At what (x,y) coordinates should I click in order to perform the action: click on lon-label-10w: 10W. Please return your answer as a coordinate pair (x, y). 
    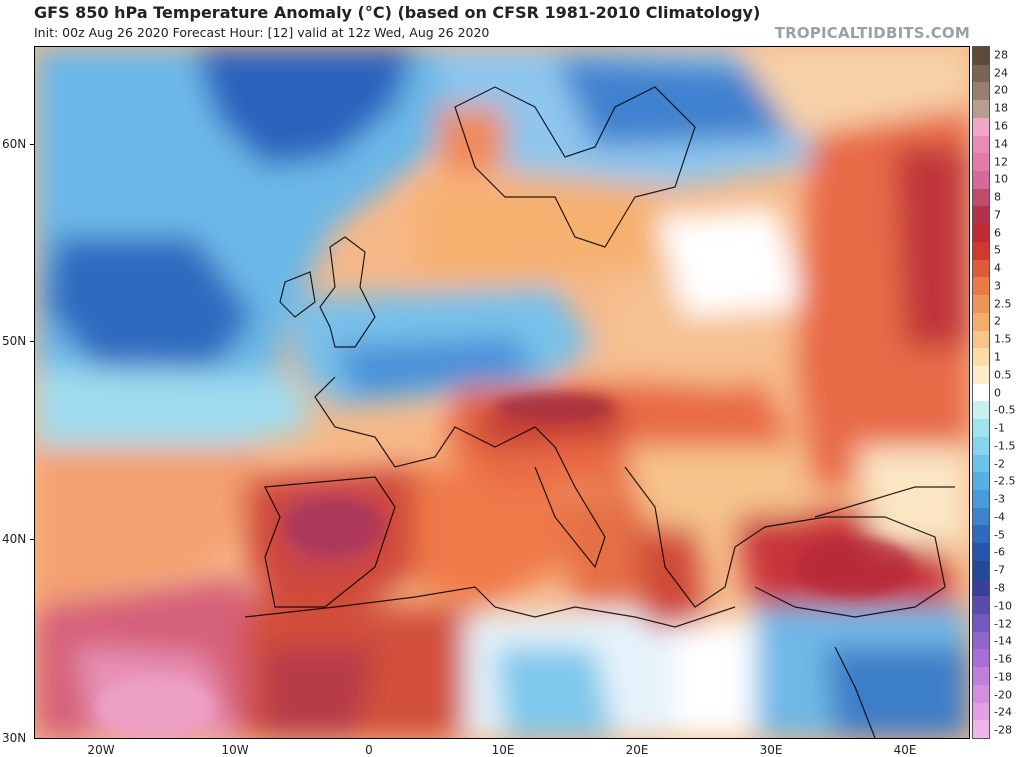
    Looking at the image, I should click on (235, 750).